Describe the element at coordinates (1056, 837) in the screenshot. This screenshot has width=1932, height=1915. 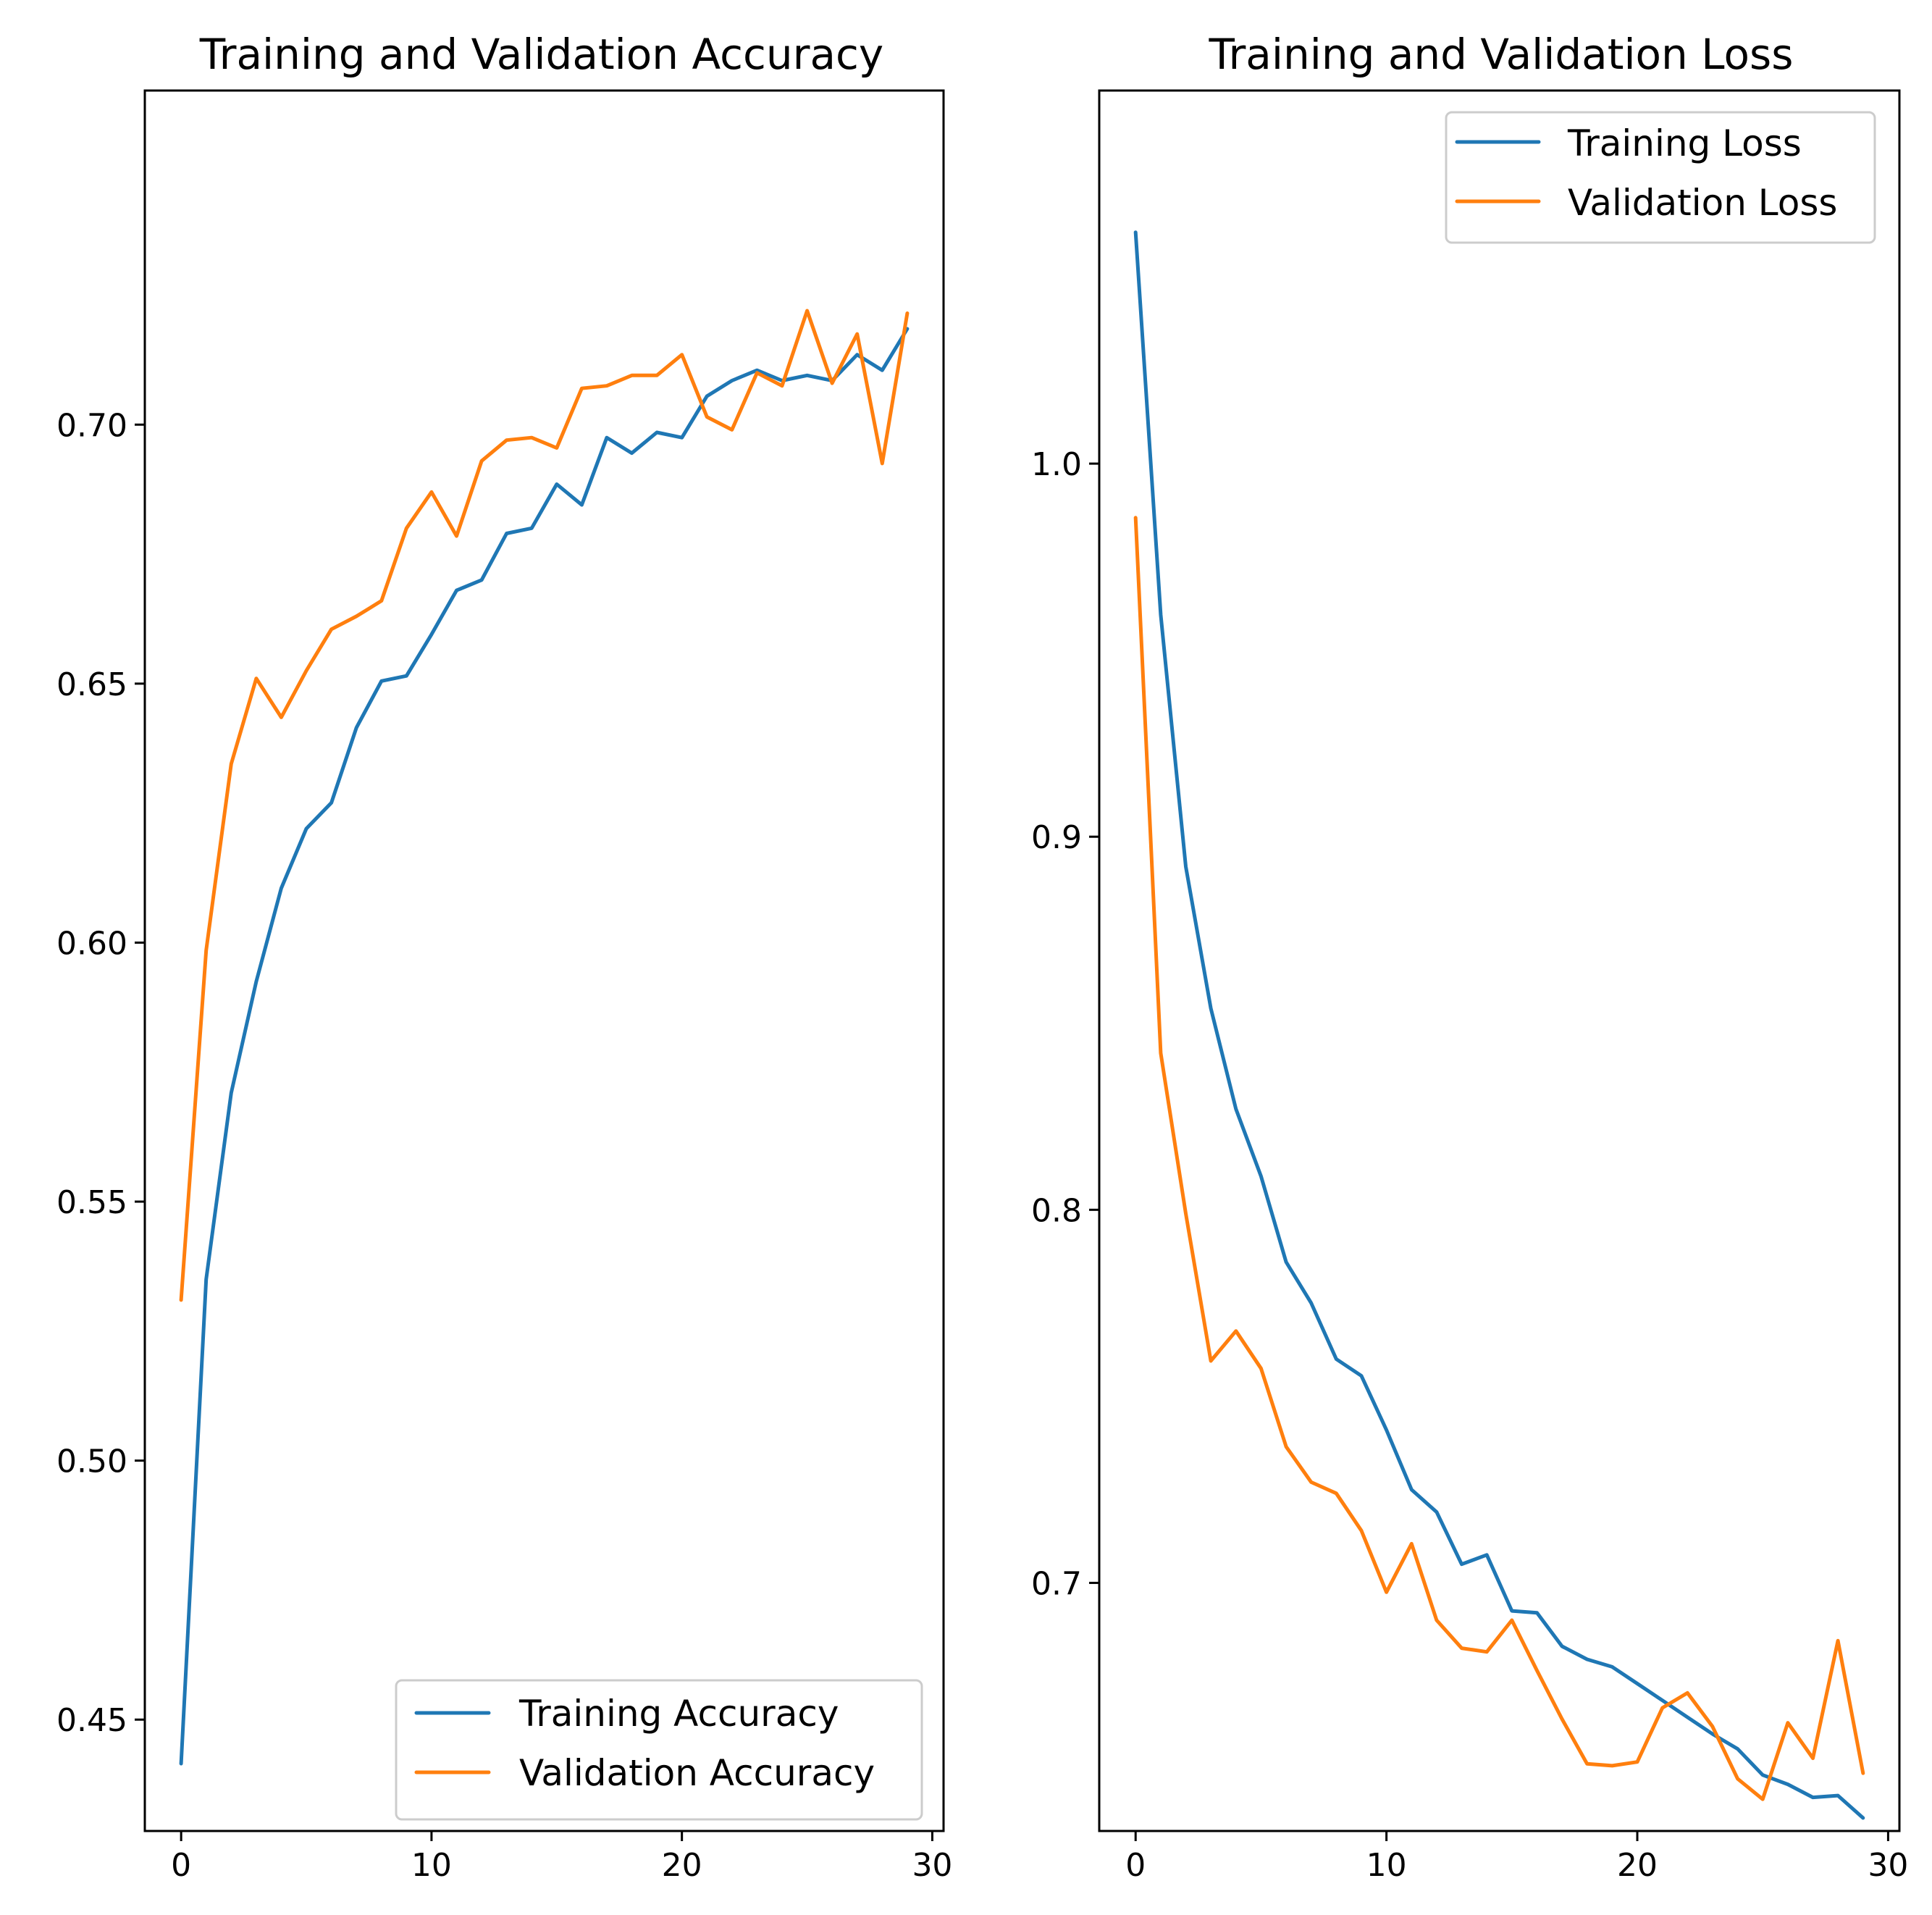
I see `loss-y-tick-label: 0.9` at that location.